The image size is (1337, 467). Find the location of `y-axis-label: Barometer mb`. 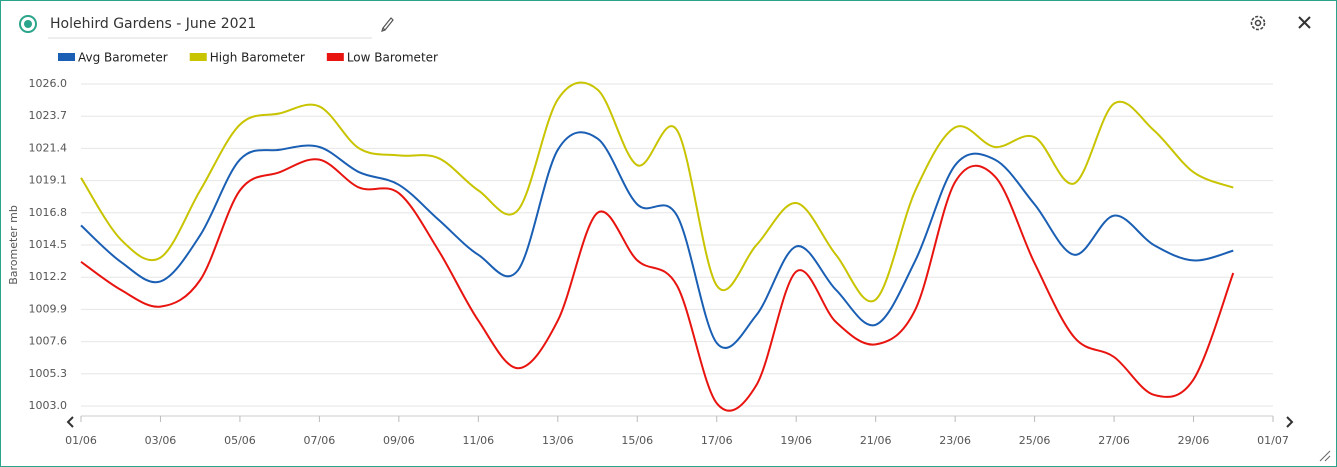

y-axis-label: Barometer mb is located at coordinates (13, 245).